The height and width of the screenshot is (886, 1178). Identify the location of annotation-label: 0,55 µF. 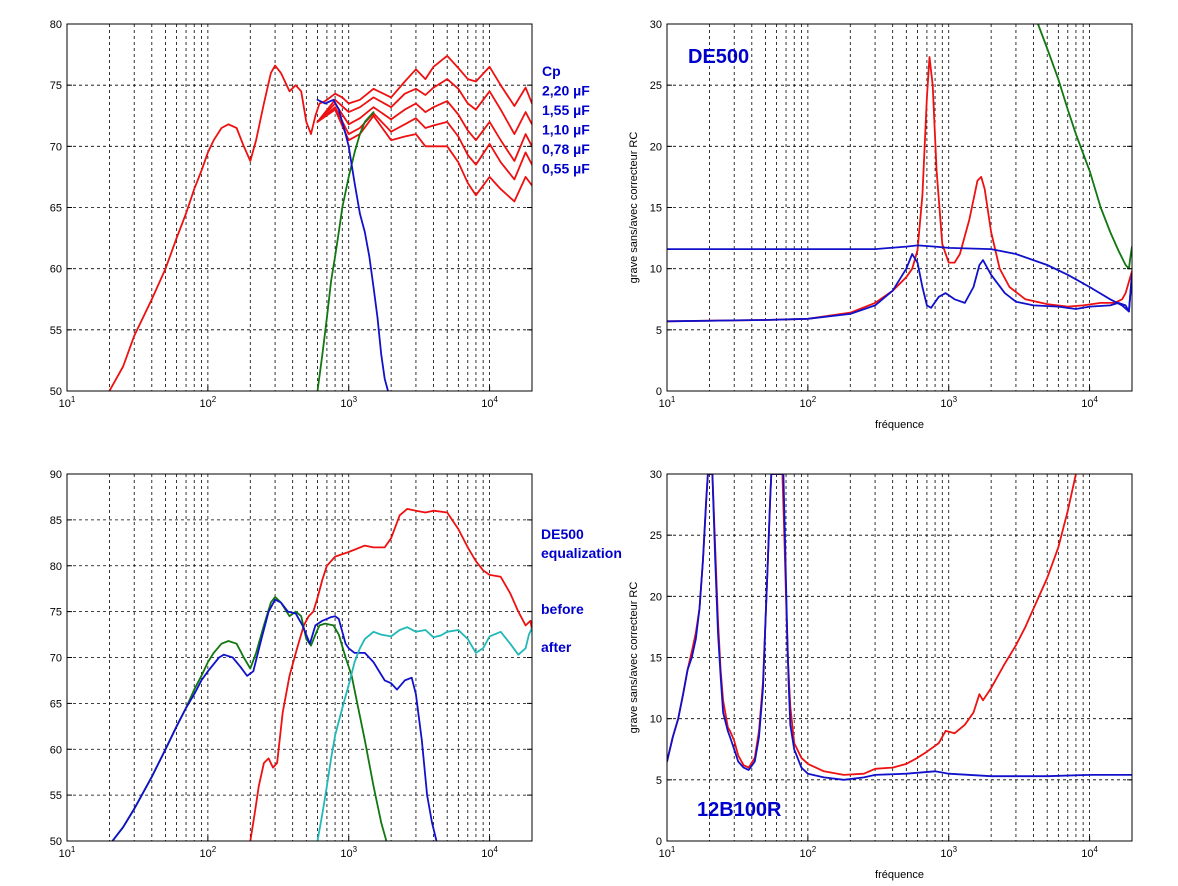
(566, 169).